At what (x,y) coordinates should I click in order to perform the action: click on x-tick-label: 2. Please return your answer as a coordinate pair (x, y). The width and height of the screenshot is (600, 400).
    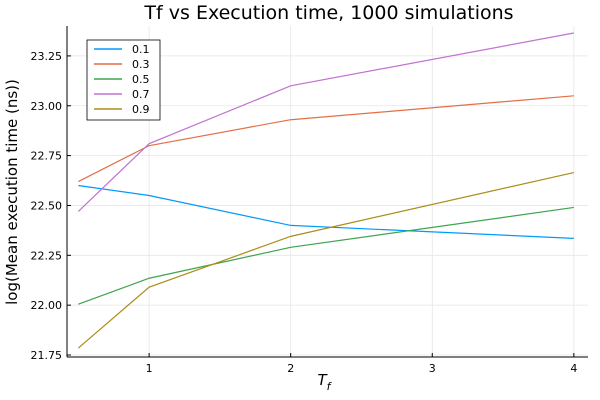
    Looking at the image, I should click on (290, 368).